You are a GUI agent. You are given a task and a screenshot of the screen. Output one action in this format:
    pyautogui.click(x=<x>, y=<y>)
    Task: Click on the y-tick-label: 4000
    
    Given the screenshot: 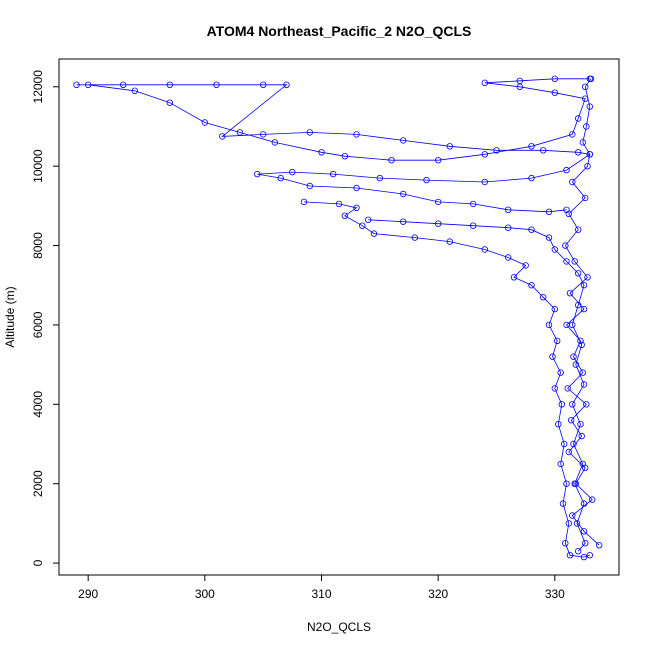 What is the action you would take?
    pyautogui.click(x=38, y=404)
    